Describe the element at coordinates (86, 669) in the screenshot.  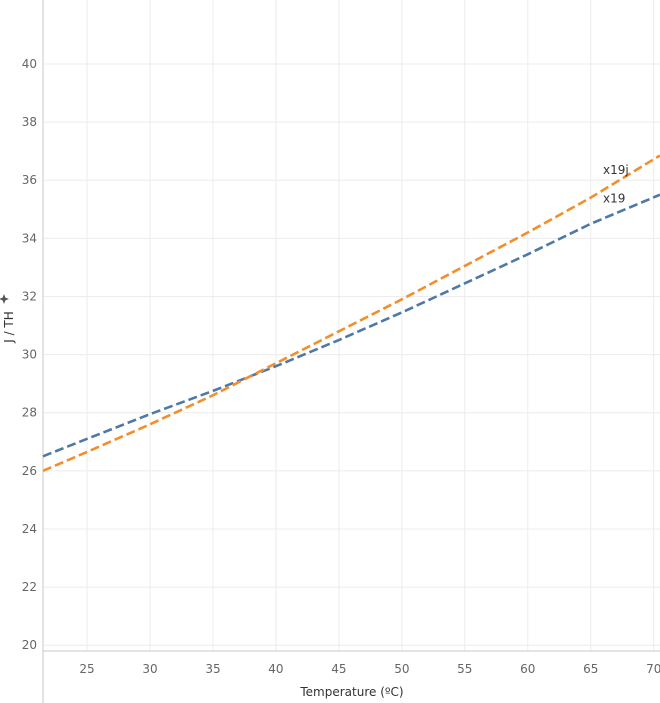
I see `x-tick-label: 25` at that location.